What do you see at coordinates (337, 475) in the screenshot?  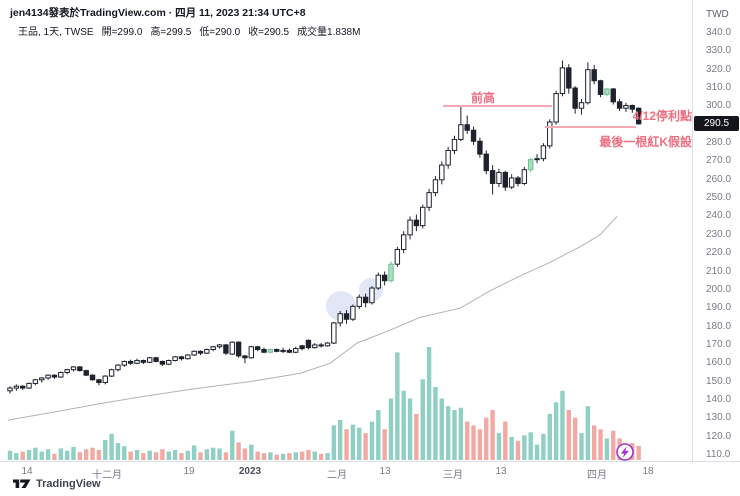 I see `time-tick-label: 二月` at bounding box center [337, 475].